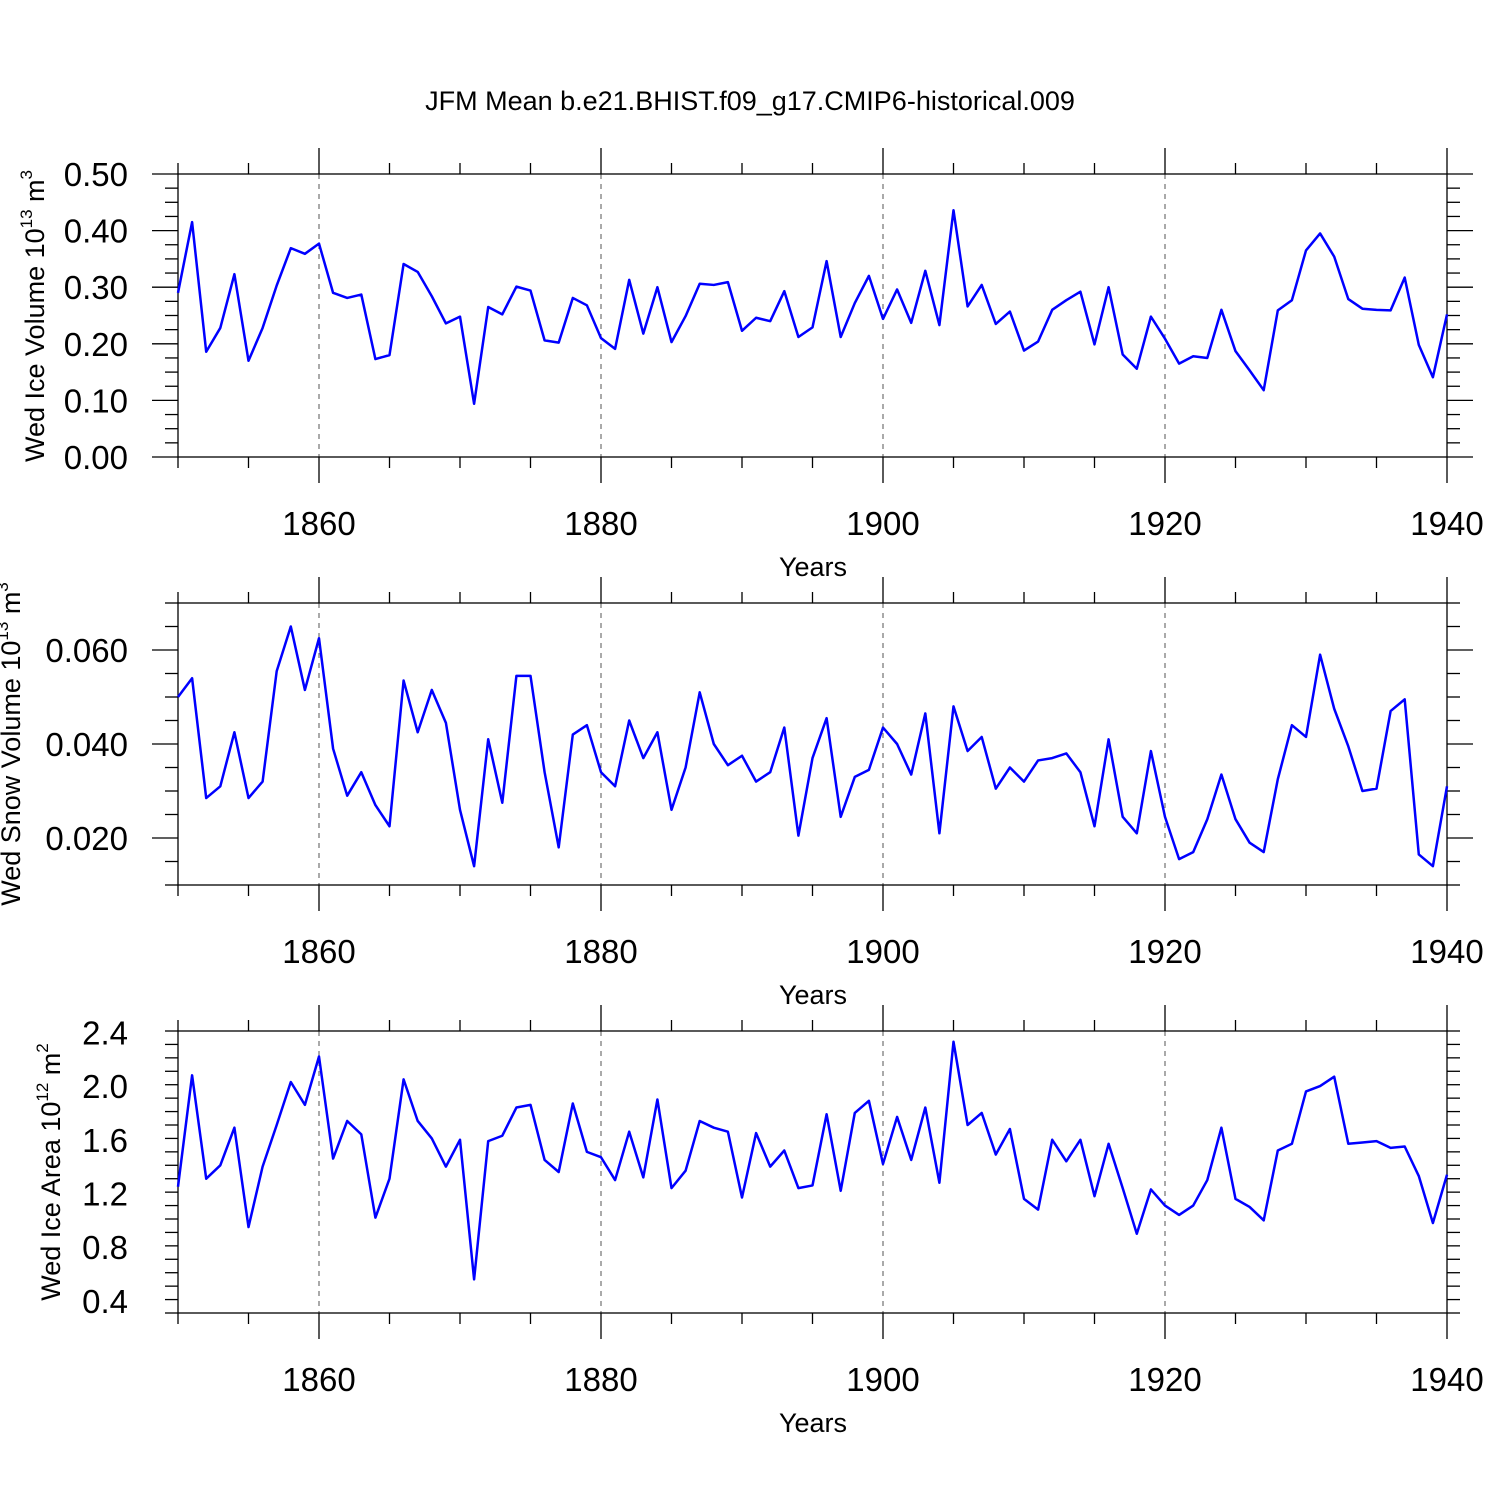  What do you see at coordinates (96, 174) in the screenshot?
I see `y-tick-label: 0.50` at bounding box center [96, 174].